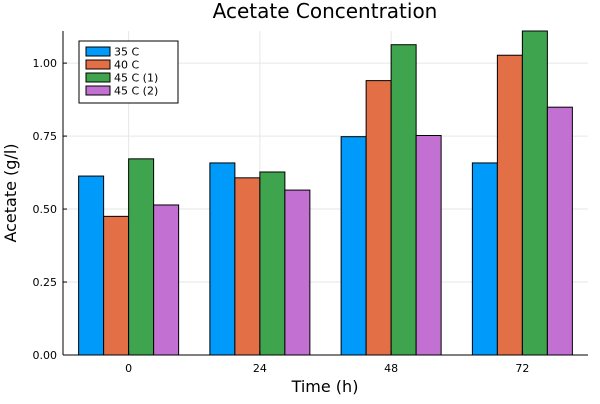 This screenshot has width=600, height=404. Describe the element at coordinates (45, 136) in the screenshot. I see `y-tick-label: 0.75` at that location.